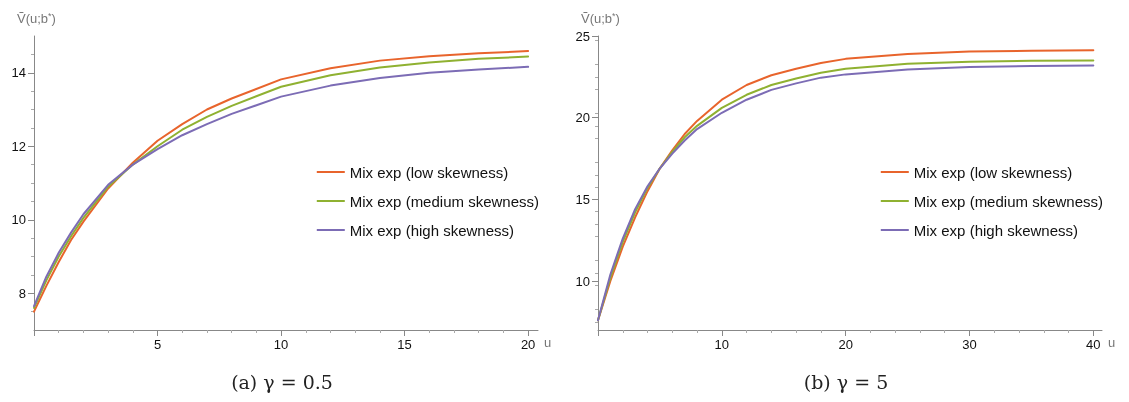  I want to click on y-tick-label: 25, so click(582, 36).